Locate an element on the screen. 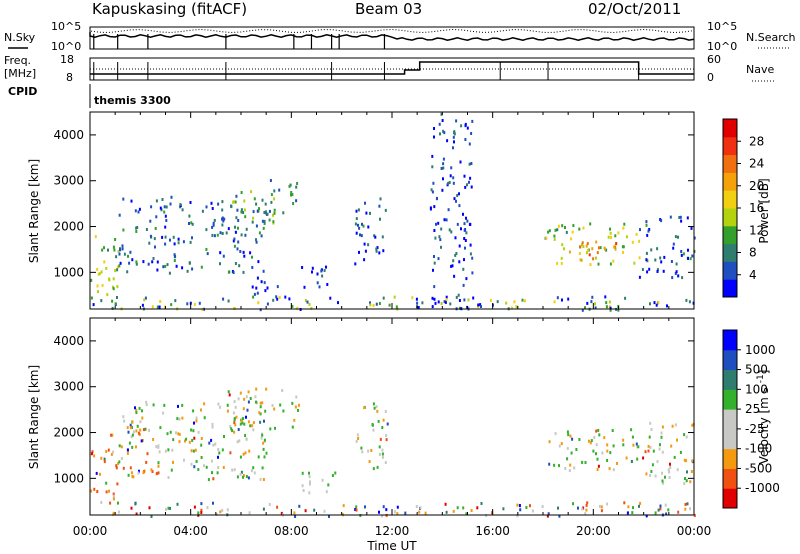 The image size is (800, 554). velocity-colorbar-label: Velocity [m s -1] is located at coordinates (763, 417).